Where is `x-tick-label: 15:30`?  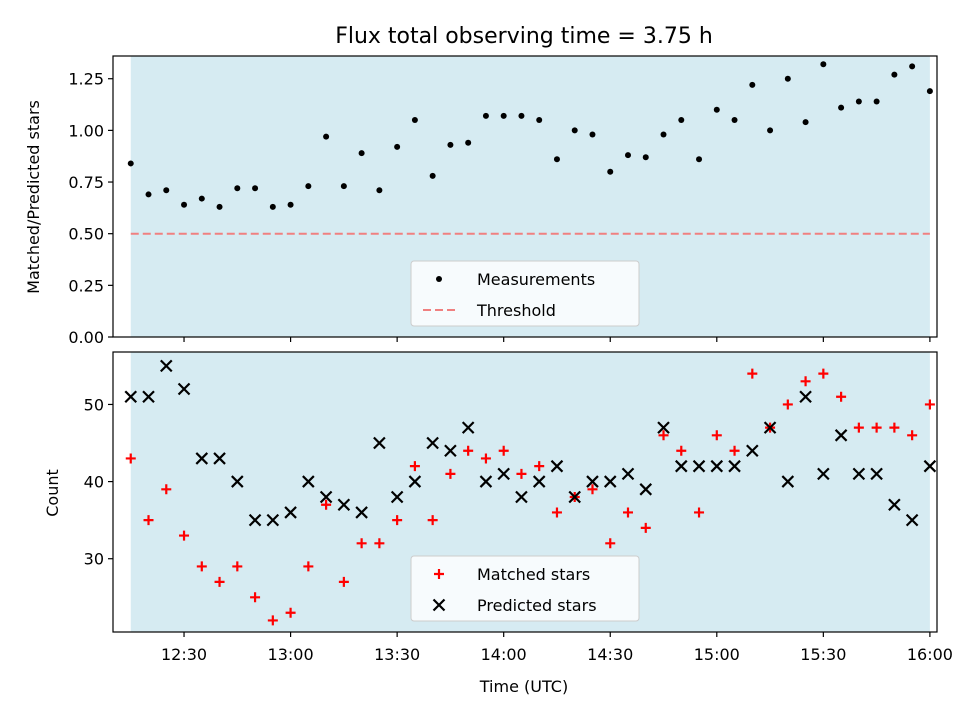 x-tick-label: 15:30 is located at coordinates (823, 654).